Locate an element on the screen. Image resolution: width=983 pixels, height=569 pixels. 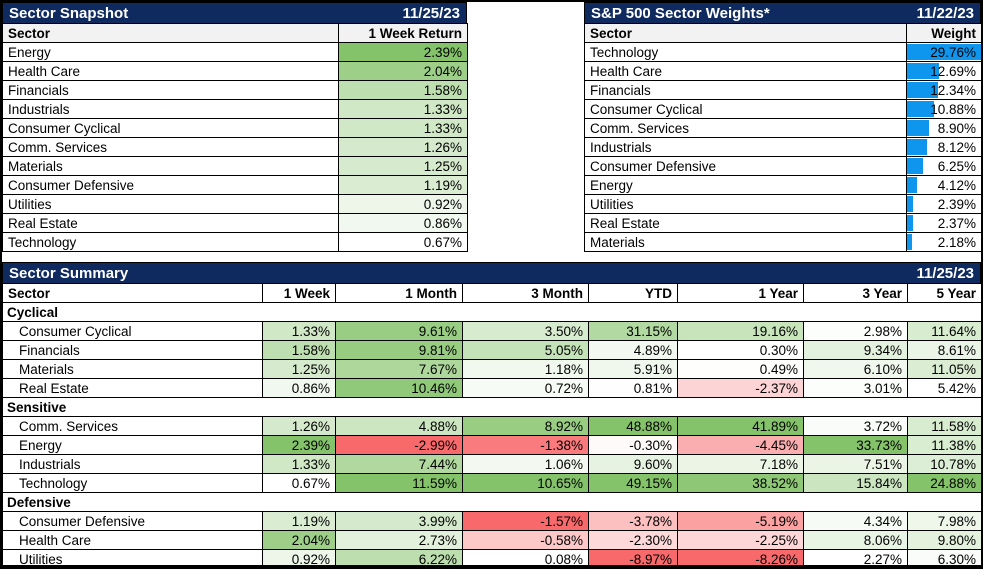
weight-value-label: 8.12% is located at coordinates (956, 147).